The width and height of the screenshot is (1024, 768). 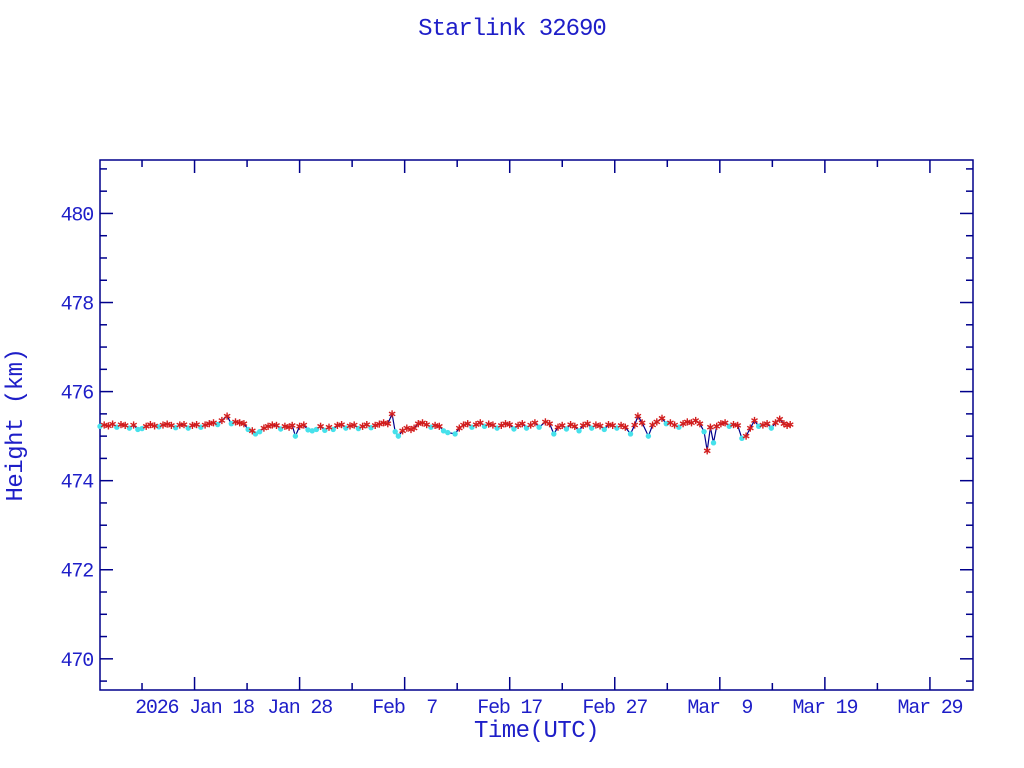 I want to click on x-axis-title: Time(UTC), so click(x=536, y=731).